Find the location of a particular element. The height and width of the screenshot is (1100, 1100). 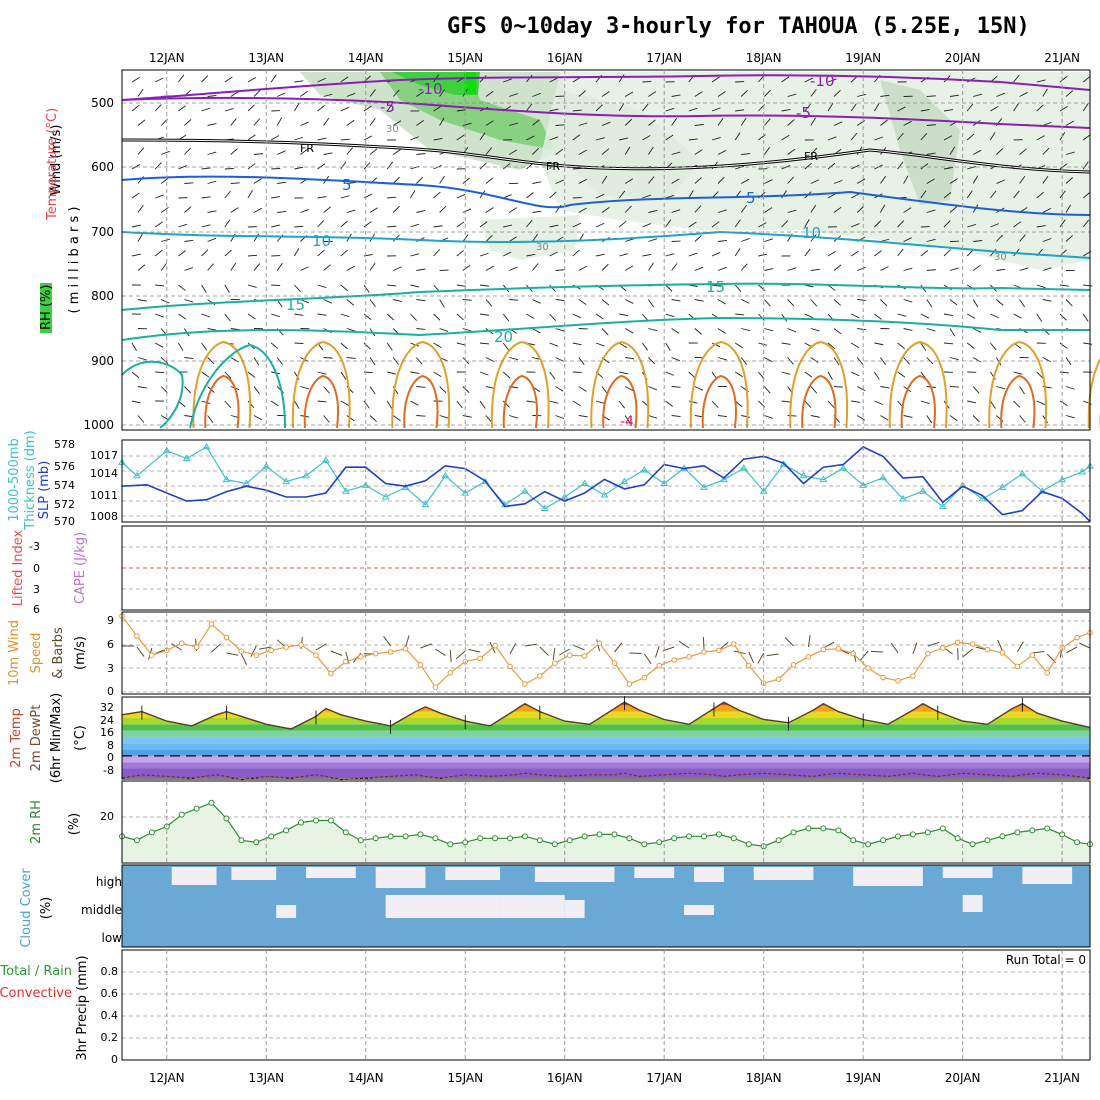

wind10-series is located at coordinates (606, 652).